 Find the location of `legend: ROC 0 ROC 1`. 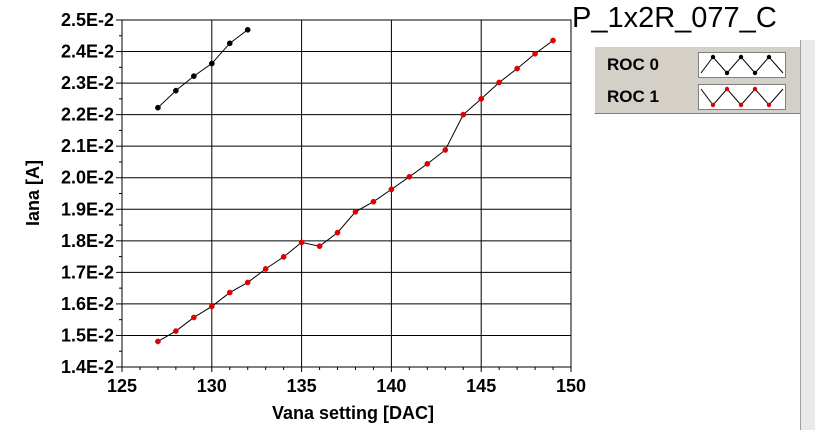

legend: ROC 0 ROC 1 is located at coordinates (698, 80).